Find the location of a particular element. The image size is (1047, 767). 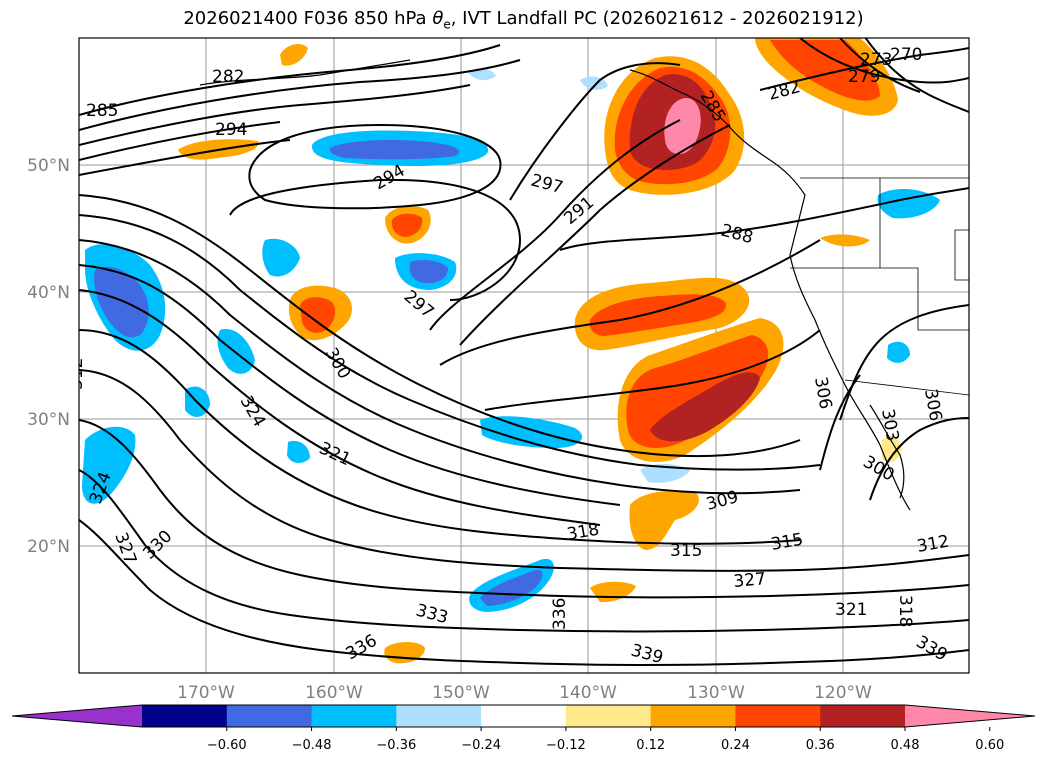

colorbar-tick-label: 0.60 is located at coordinates (989, 745).